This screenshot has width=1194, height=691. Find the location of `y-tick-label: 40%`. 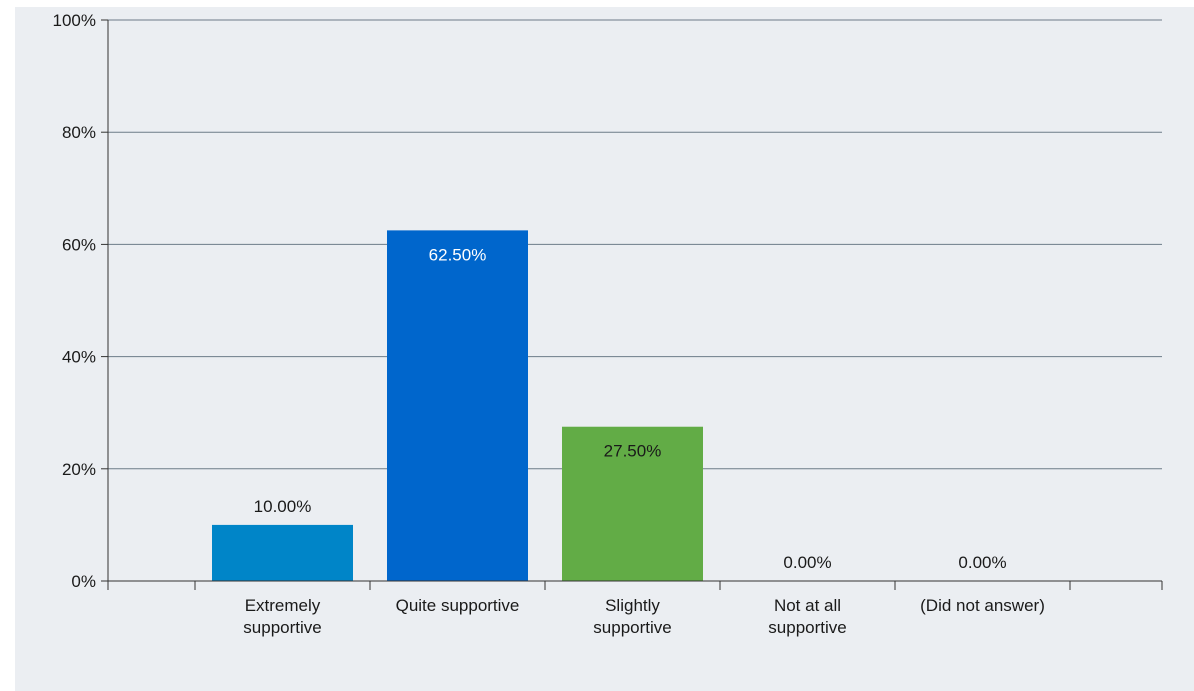

y-tick-label: 40% is located at coordinates (79, 357).